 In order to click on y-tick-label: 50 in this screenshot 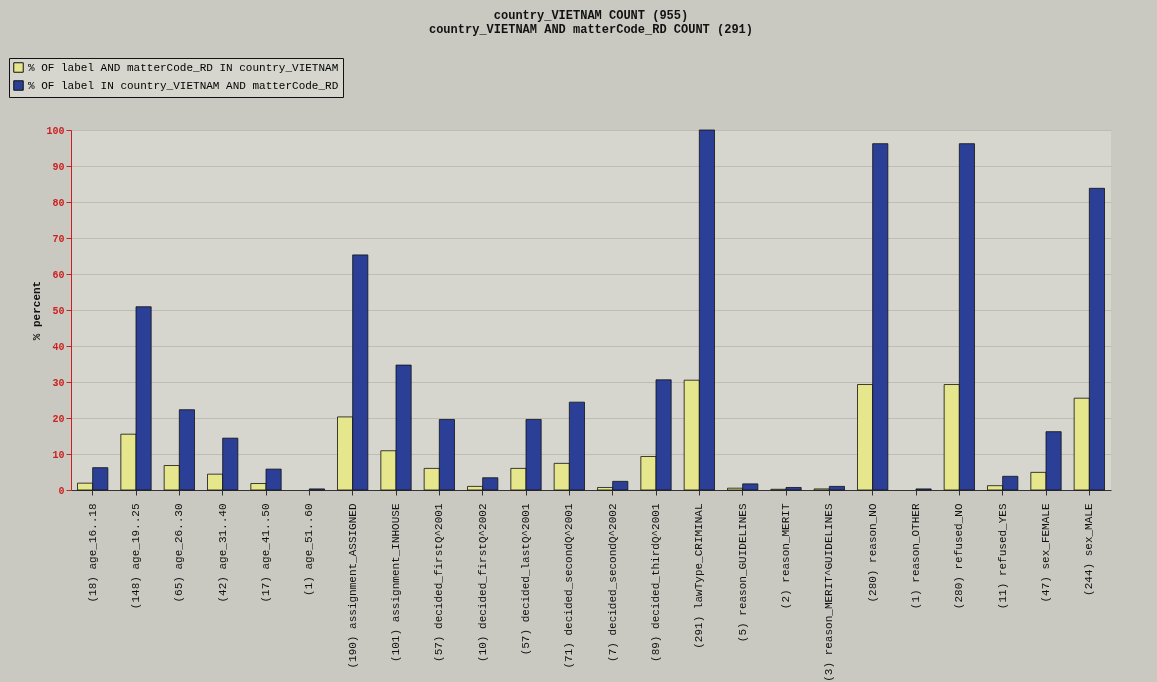, I will do `click(58, 311)`.